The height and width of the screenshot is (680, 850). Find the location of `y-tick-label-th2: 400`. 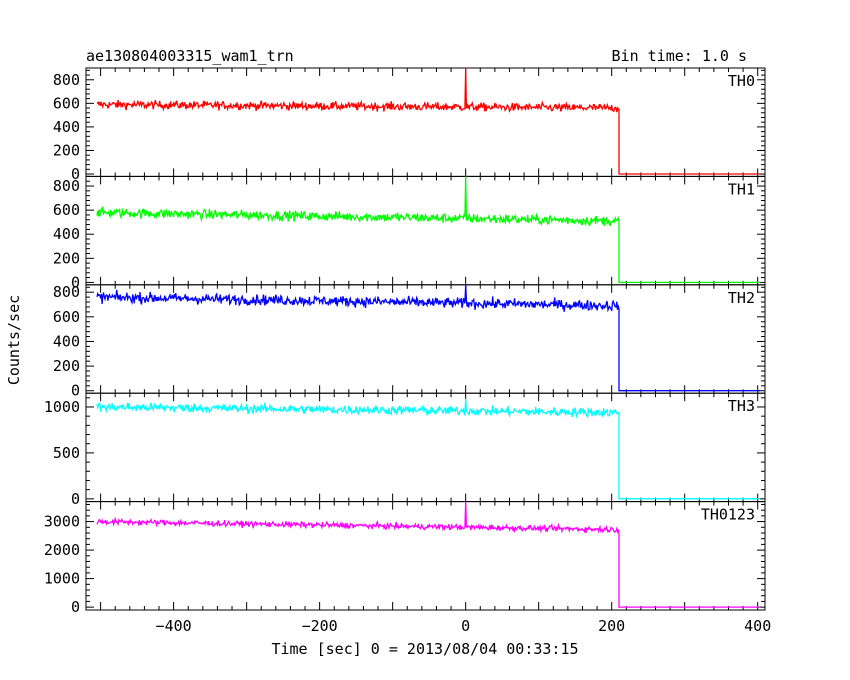

y-tick-label-th2: 400 is located at coordinates (66, 341).